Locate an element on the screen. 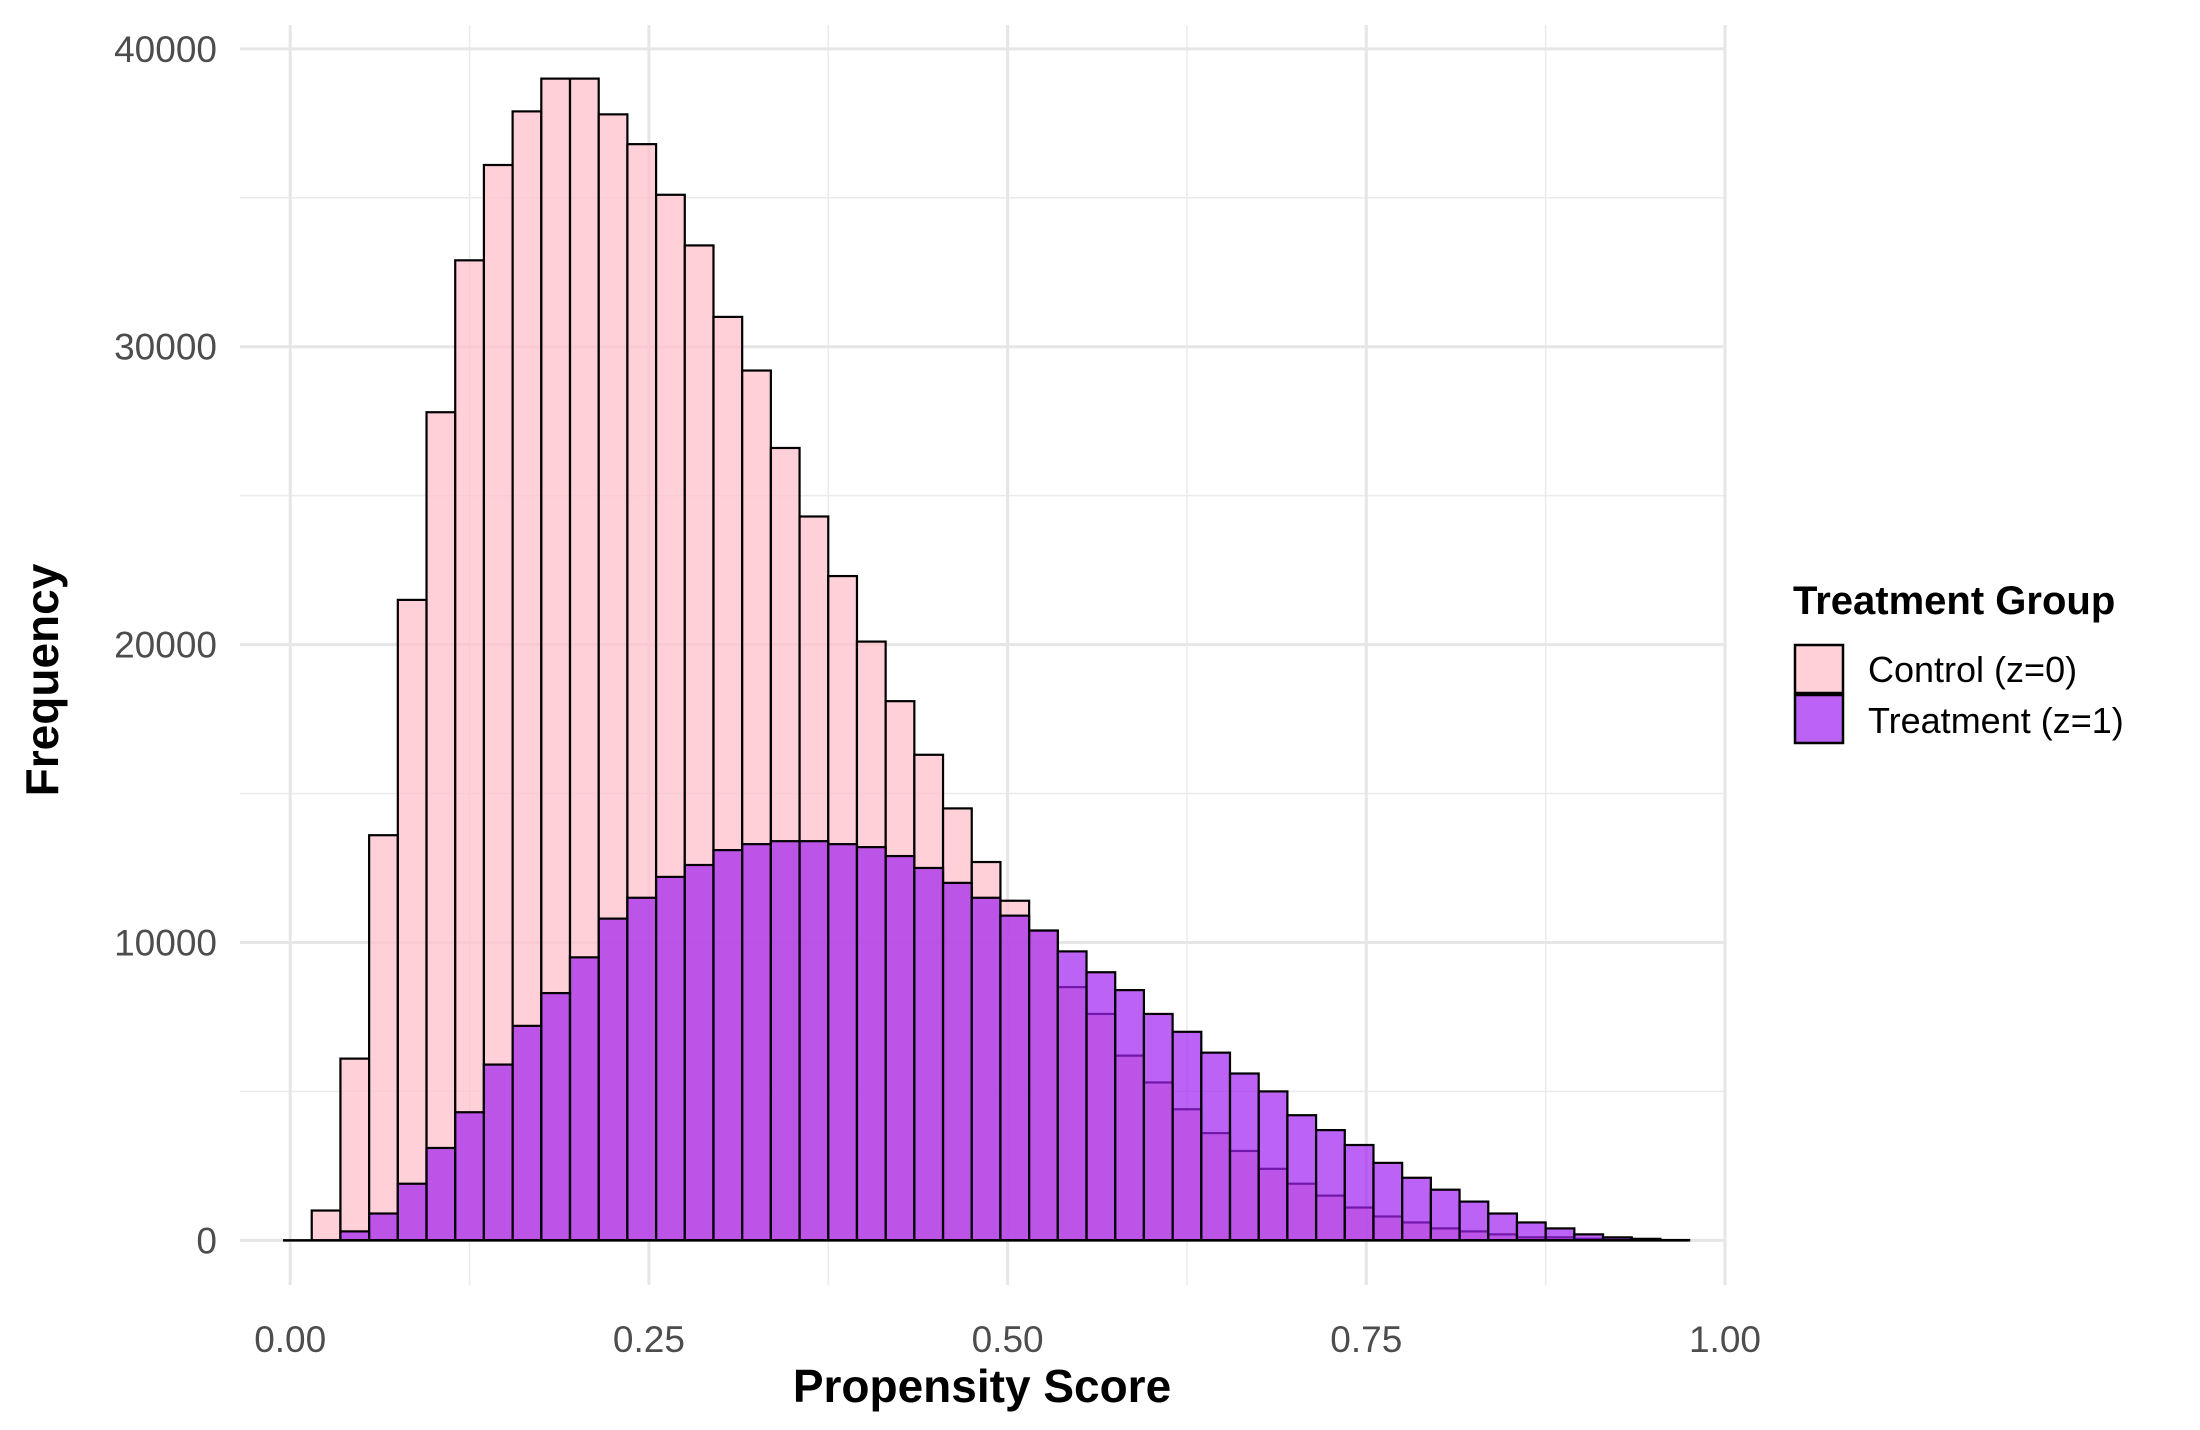 The image size is (2200, 1430). y-tick-label: 20000 is located at coordinates (165, 645).